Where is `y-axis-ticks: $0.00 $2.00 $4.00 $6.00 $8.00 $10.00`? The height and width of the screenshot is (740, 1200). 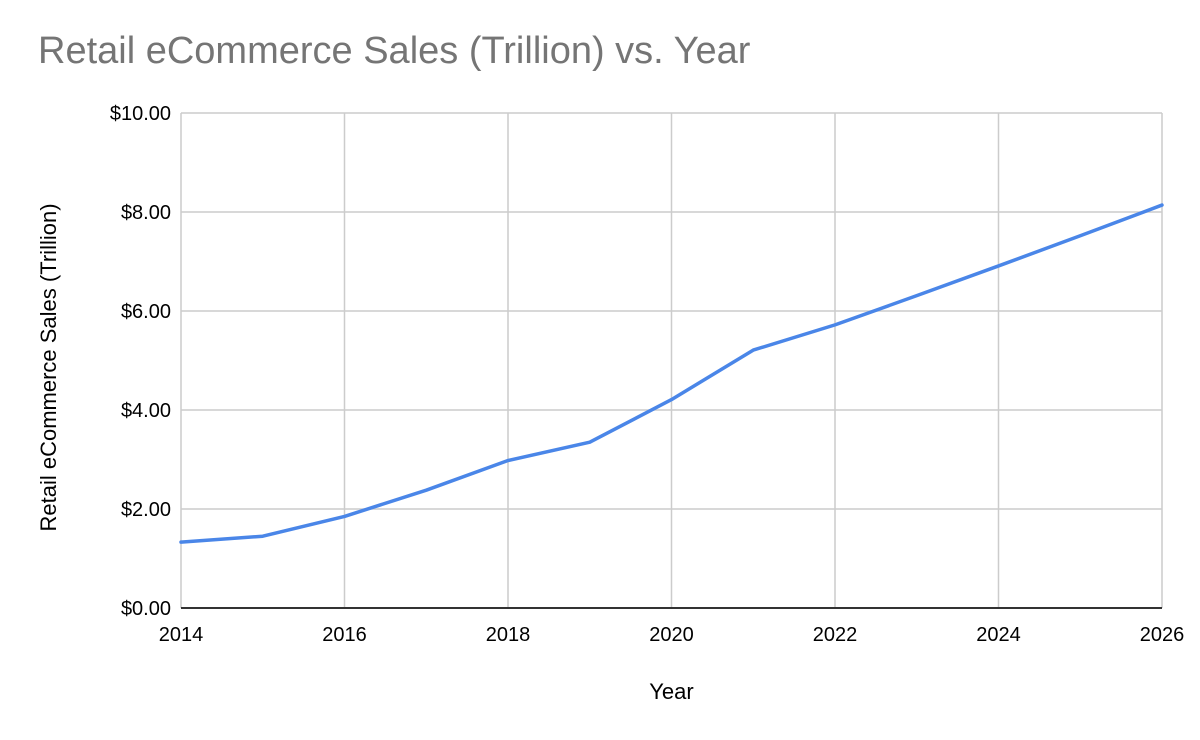
y-axis-ticks: $0.00 $2.00 $4.00 $6.00 $8.00 $10.00 is located at coordinates (140, 361).